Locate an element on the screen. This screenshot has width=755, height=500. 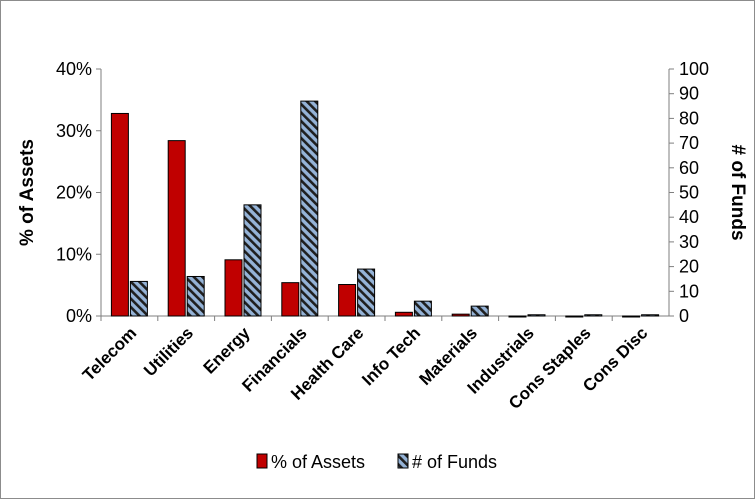
bar-funds-utilities is located at coordinates (195, 296).